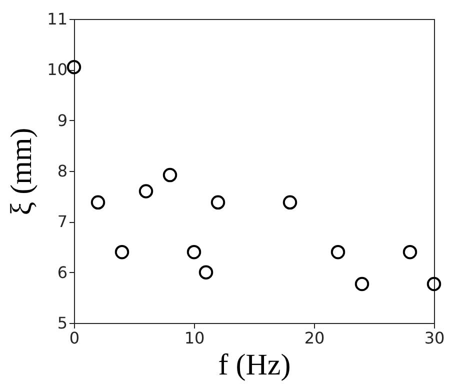 Image resolution: width=453 pixels, height=384 pixels. I want to click on x-axis-title: f (Hz), so click(254, 365).